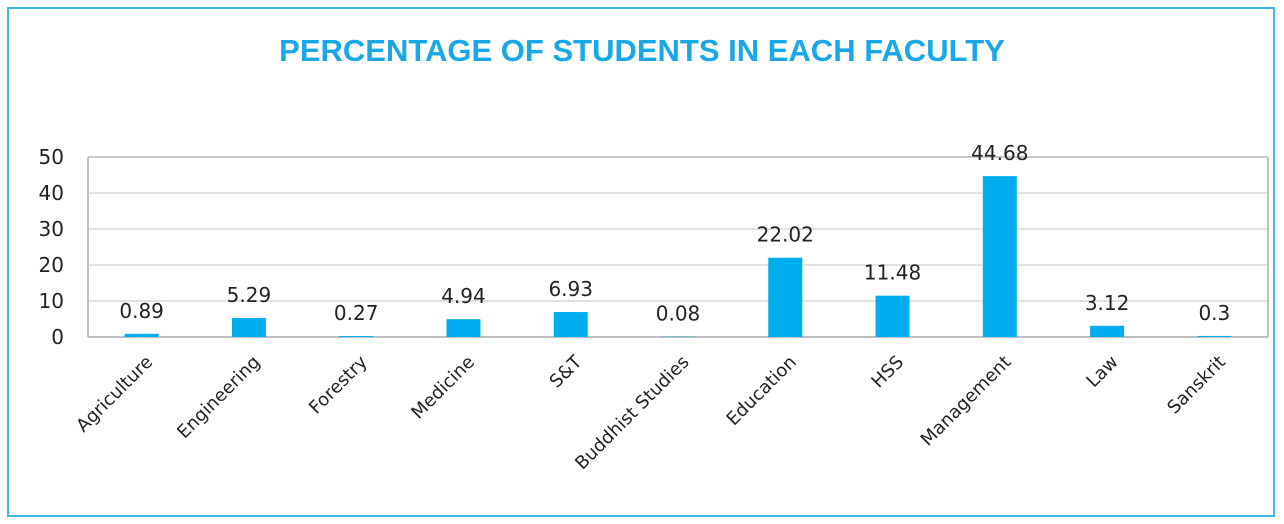 The image size is (1284, 524). Describe the element at coordinates (1102, 372) in the screenshot. I see `x-tick-label: Law` at that location.